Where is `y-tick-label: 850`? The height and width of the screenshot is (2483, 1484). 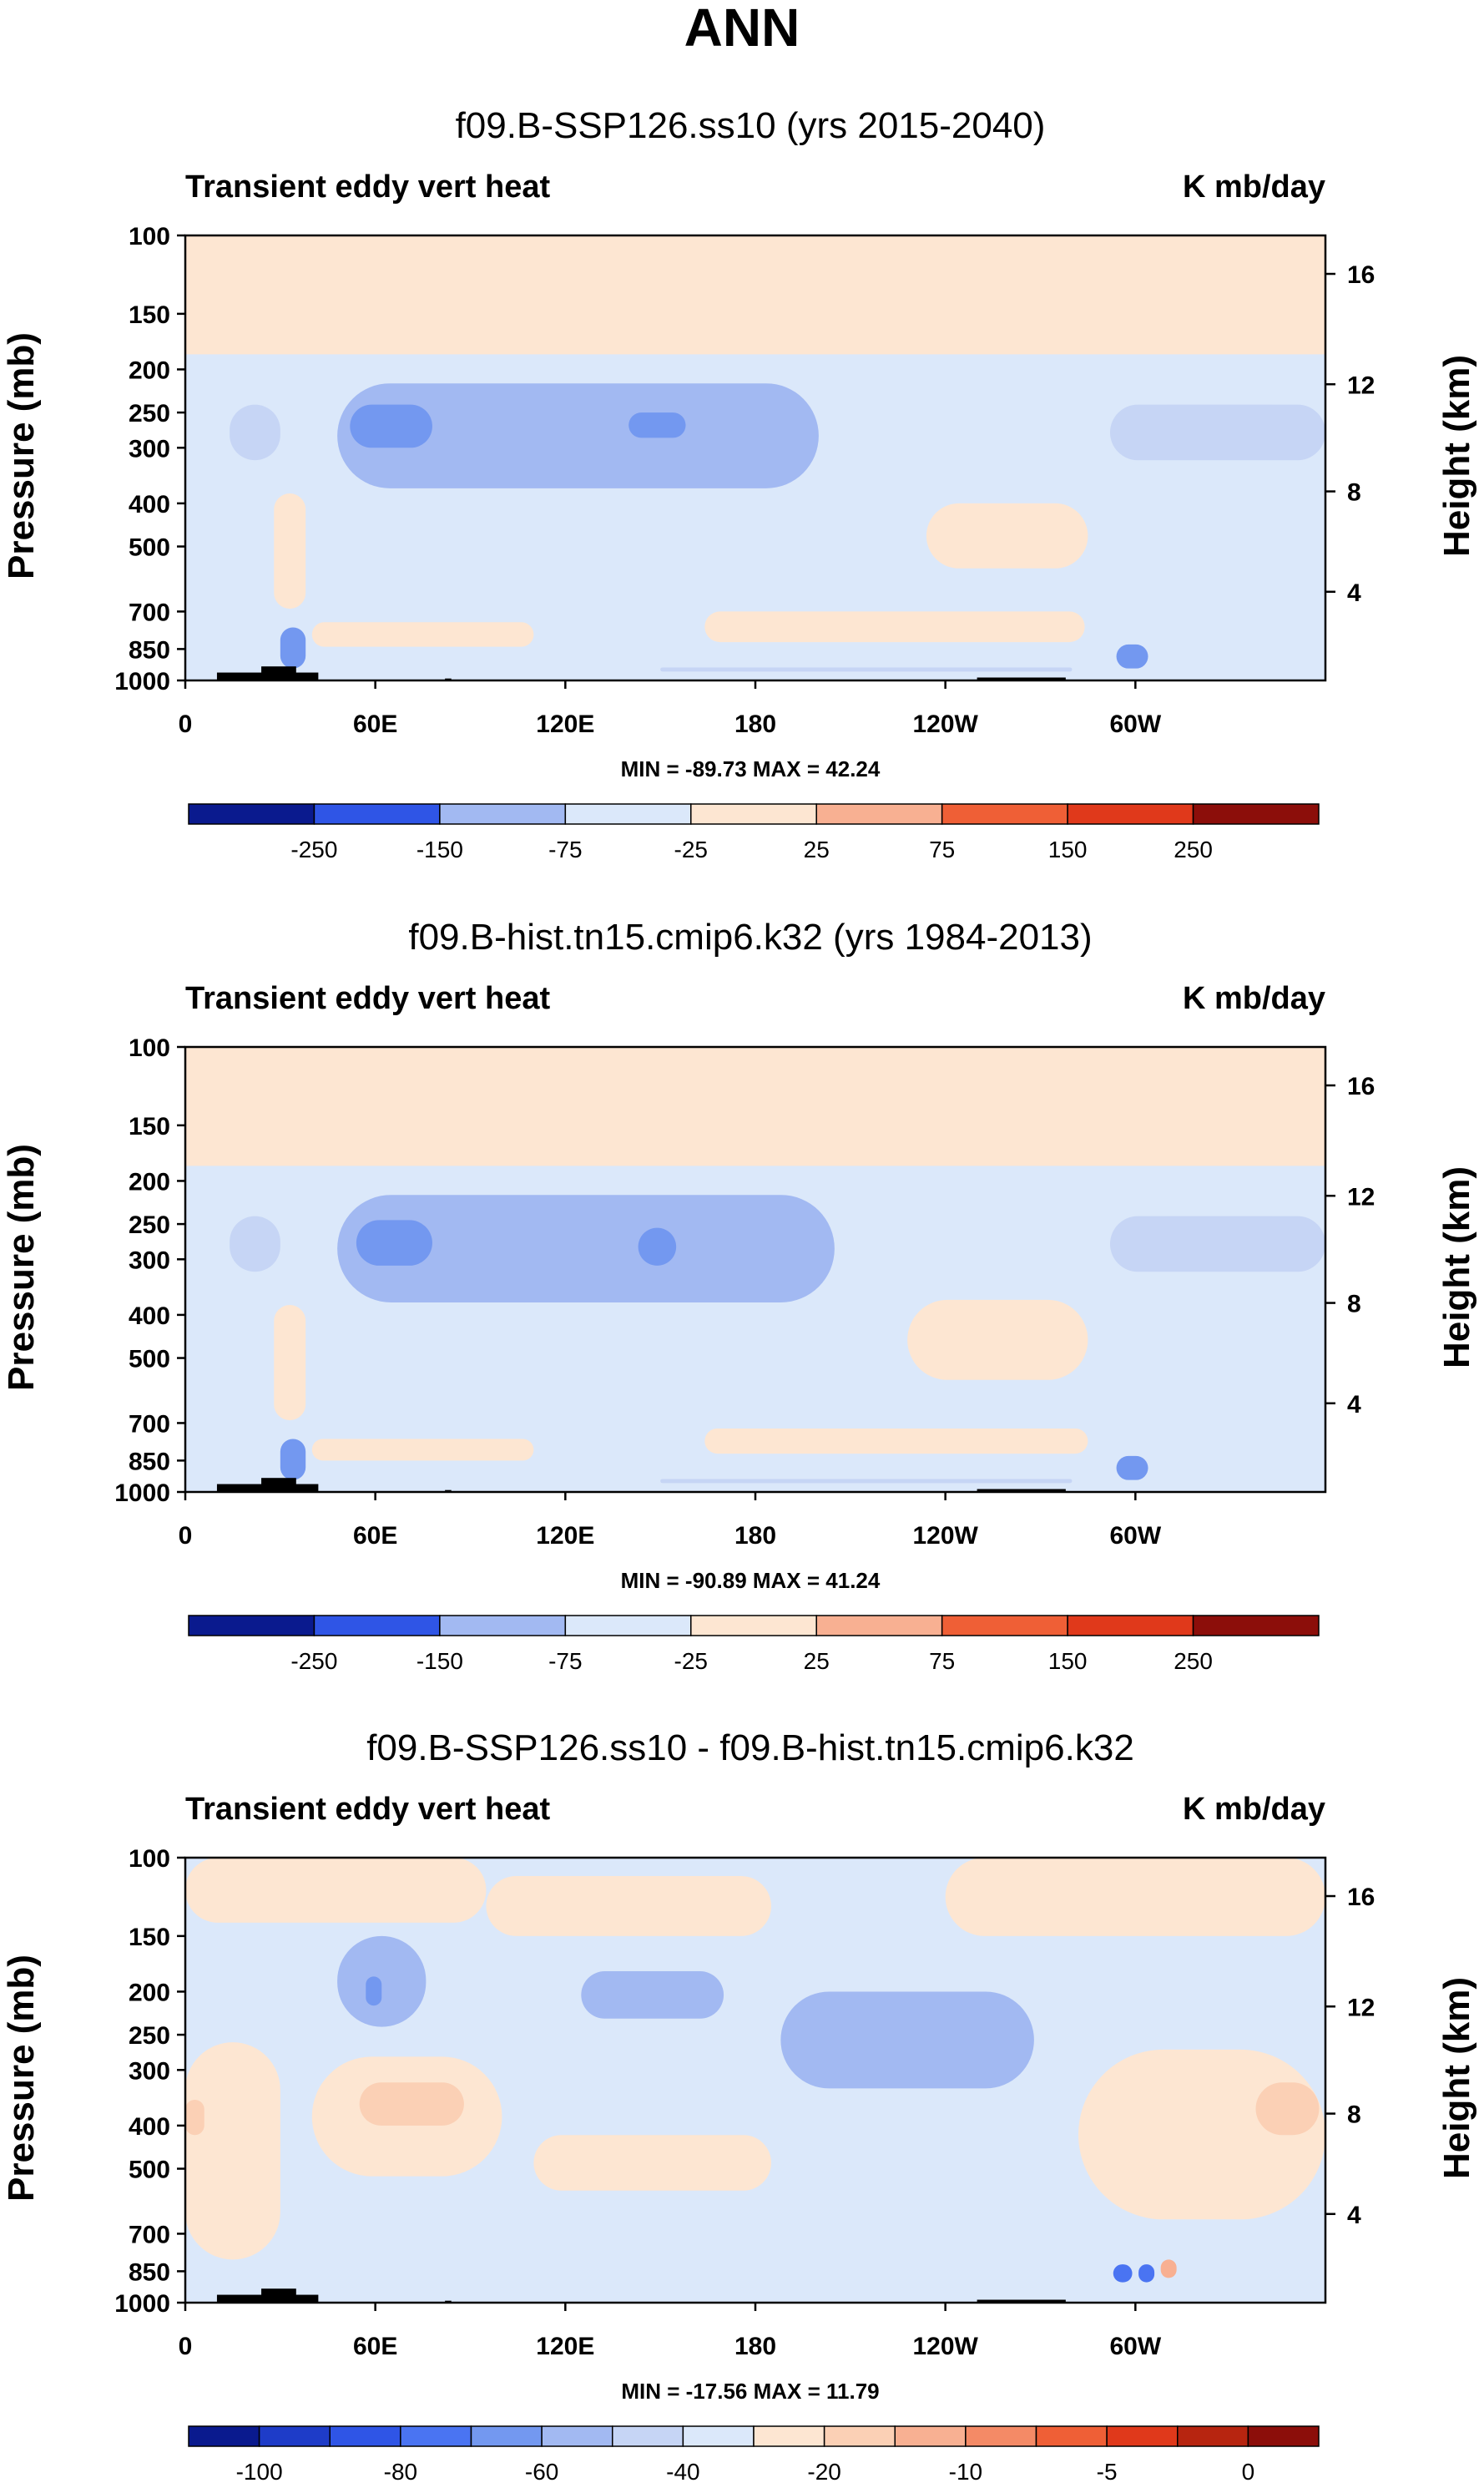 y-tick-label: 850 is located at coordinates (149, 1461).